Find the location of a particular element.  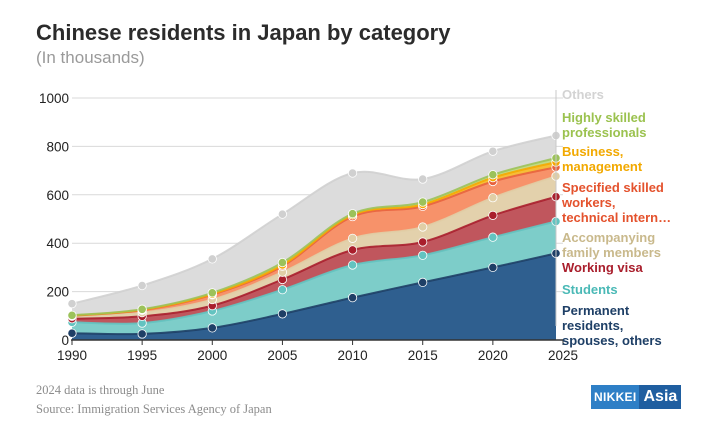

series-label-line: Specified skilled is located at coordinates (613, 187).